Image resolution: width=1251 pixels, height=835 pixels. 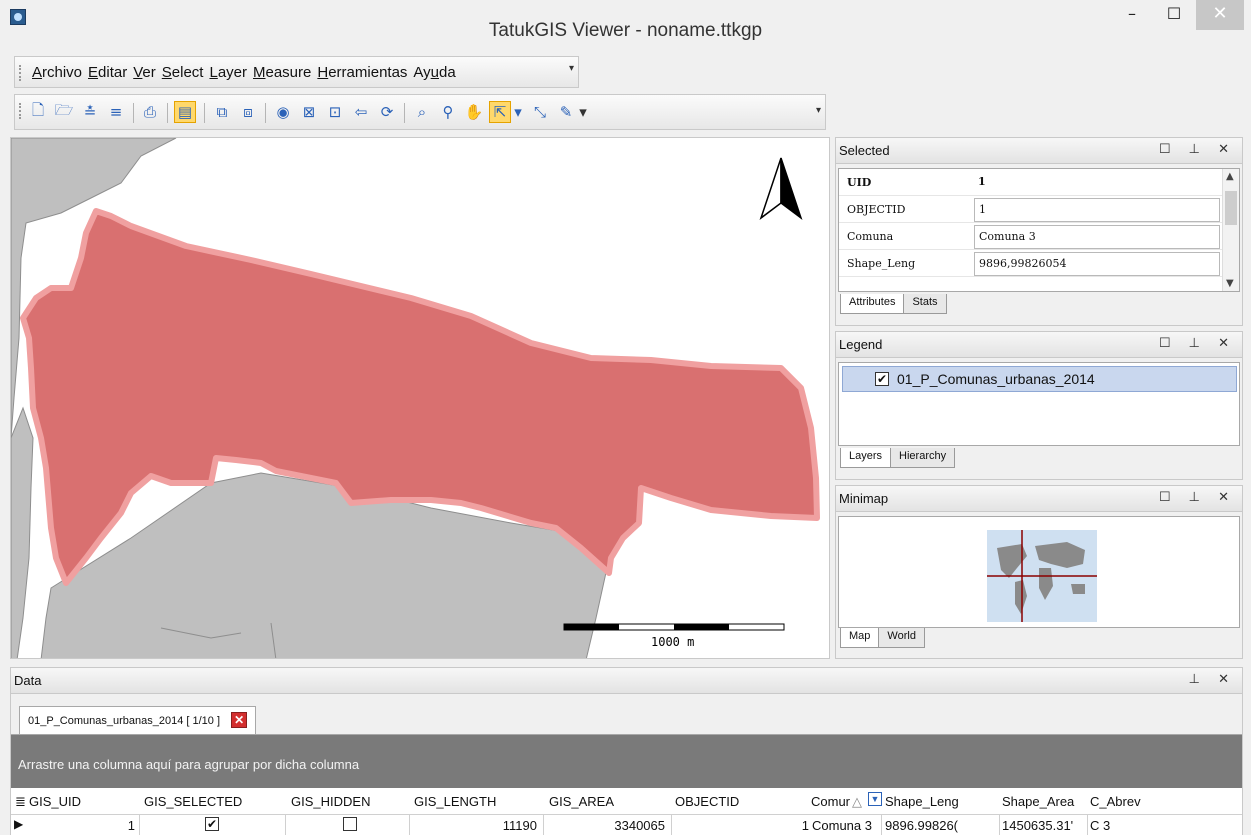 I want to click on minimap-panel-tabs: Map World, so click(x=882, y=638).